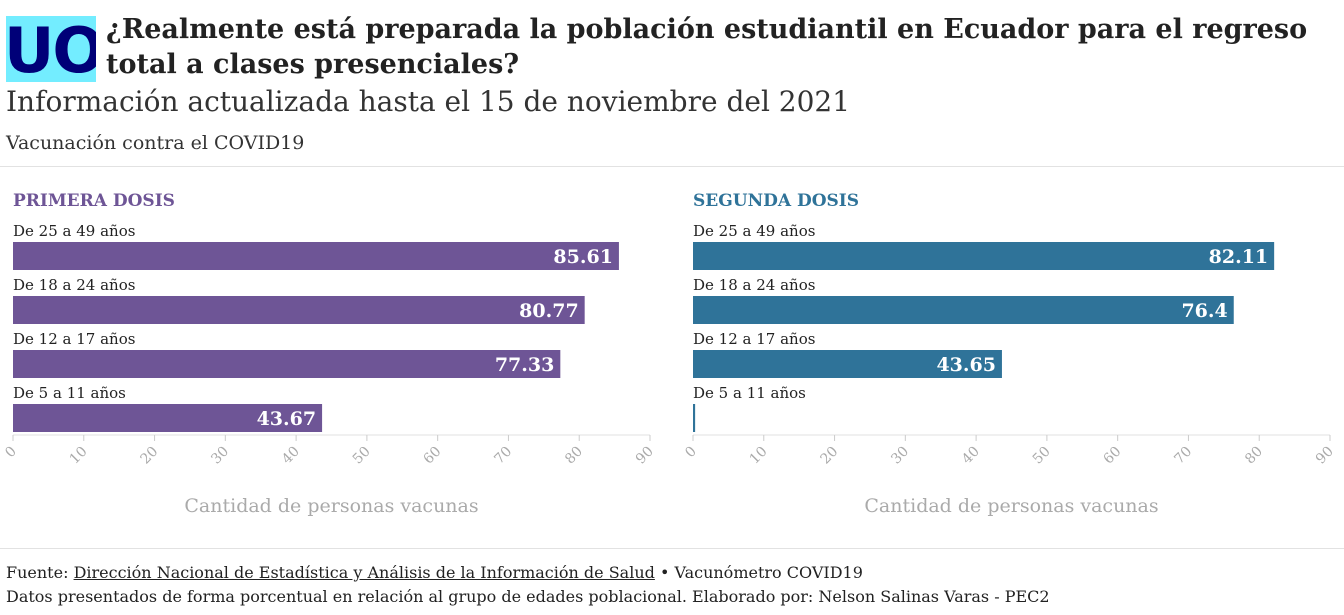  Describe the element at coordinates (1239, 257) in the screenshot. I see `bar-value-label: 82.11` at that location.